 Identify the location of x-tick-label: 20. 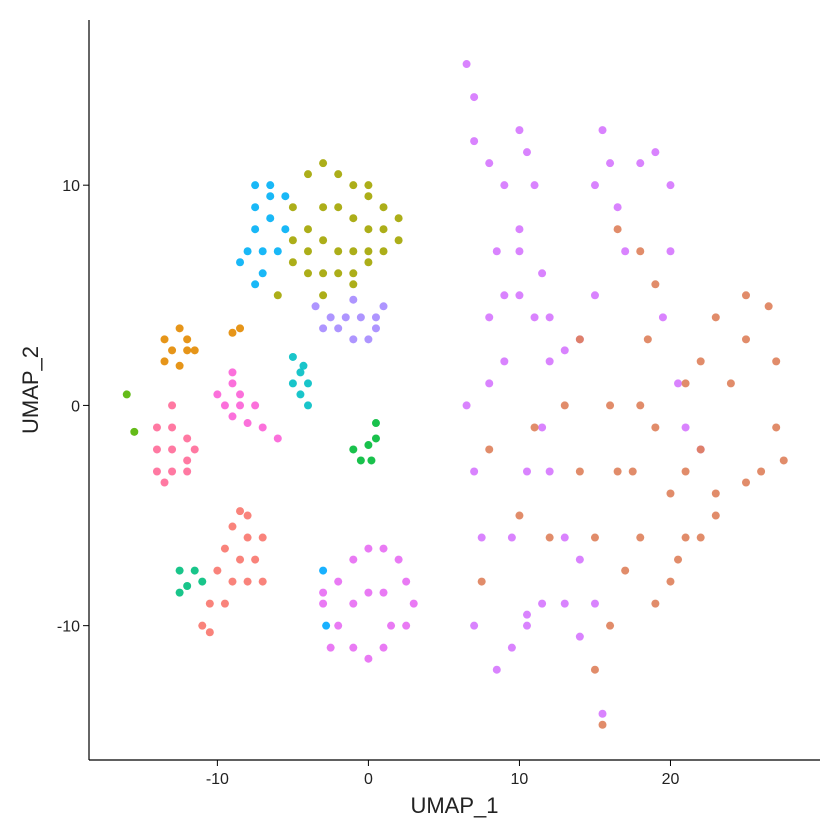
(671, 779).